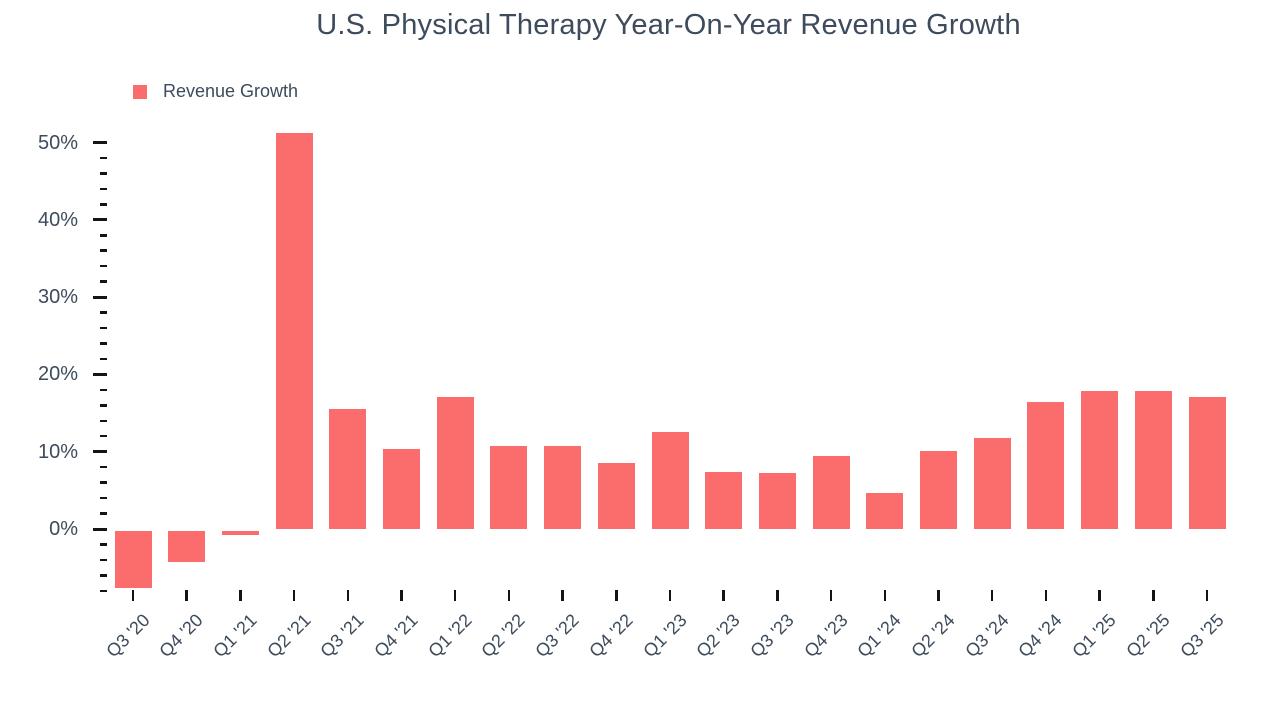 This screenshot has height=720, width=1280. What do you see at coordinates (611, 636) in the screenshot?
I see `x-axis-label: Q4 '22` at bounding box center [611, 636].